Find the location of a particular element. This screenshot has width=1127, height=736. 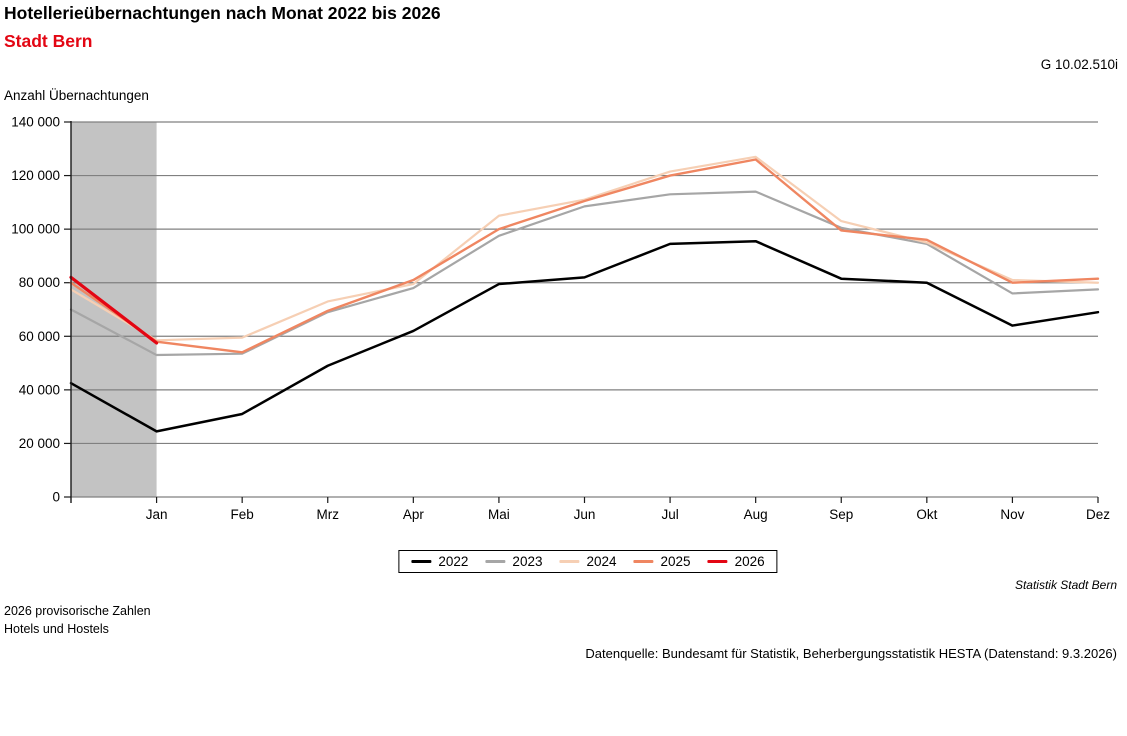

y-tick-label: 80 000 is located at coordinates (39, 282).